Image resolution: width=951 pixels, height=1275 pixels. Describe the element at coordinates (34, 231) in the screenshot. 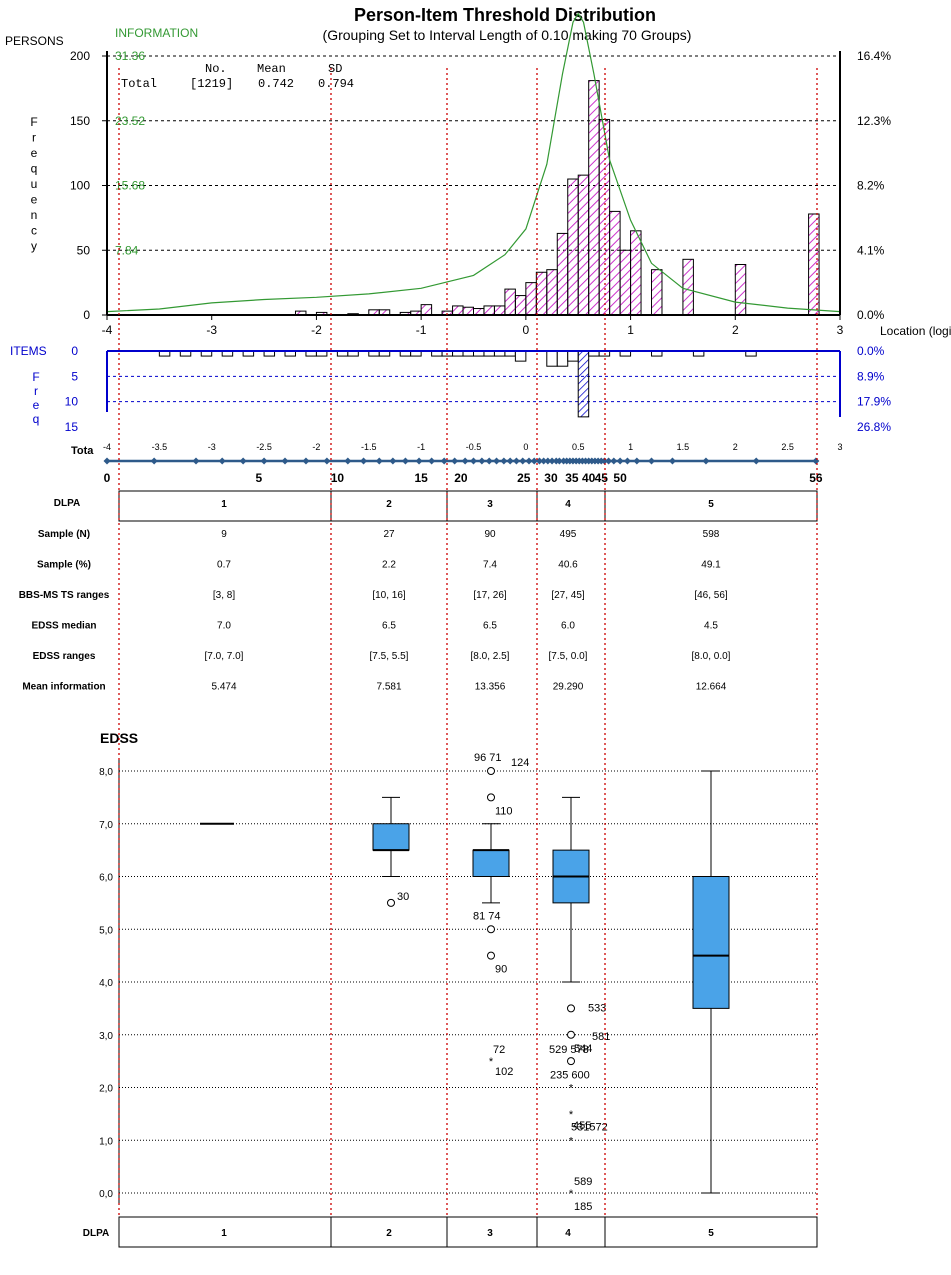

I see `frequency-letter: c` at that location.